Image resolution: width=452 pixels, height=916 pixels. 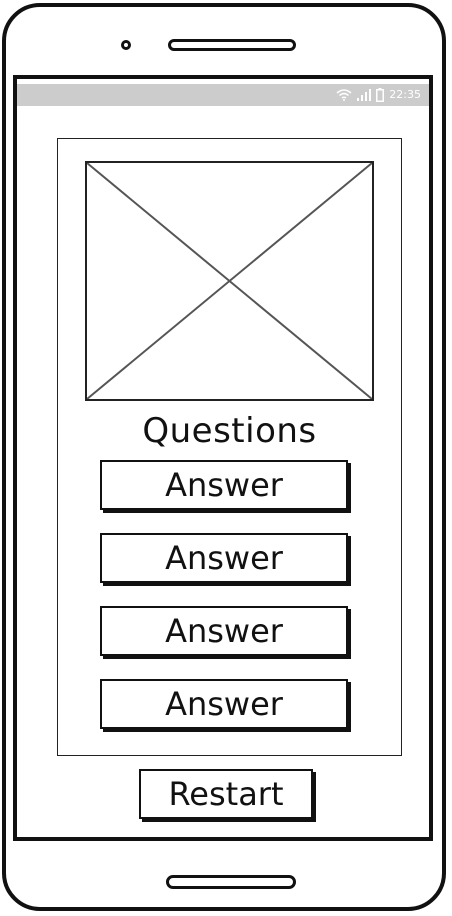 I want to click on signal-icon, so click(x=364, y=95).